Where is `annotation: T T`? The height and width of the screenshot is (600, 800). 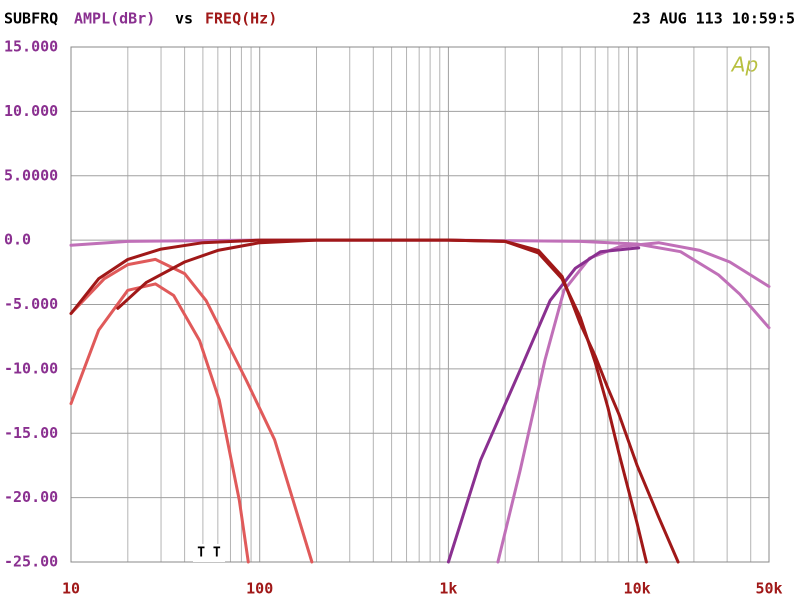
annotation: T T is located at coordinates (209, 553).